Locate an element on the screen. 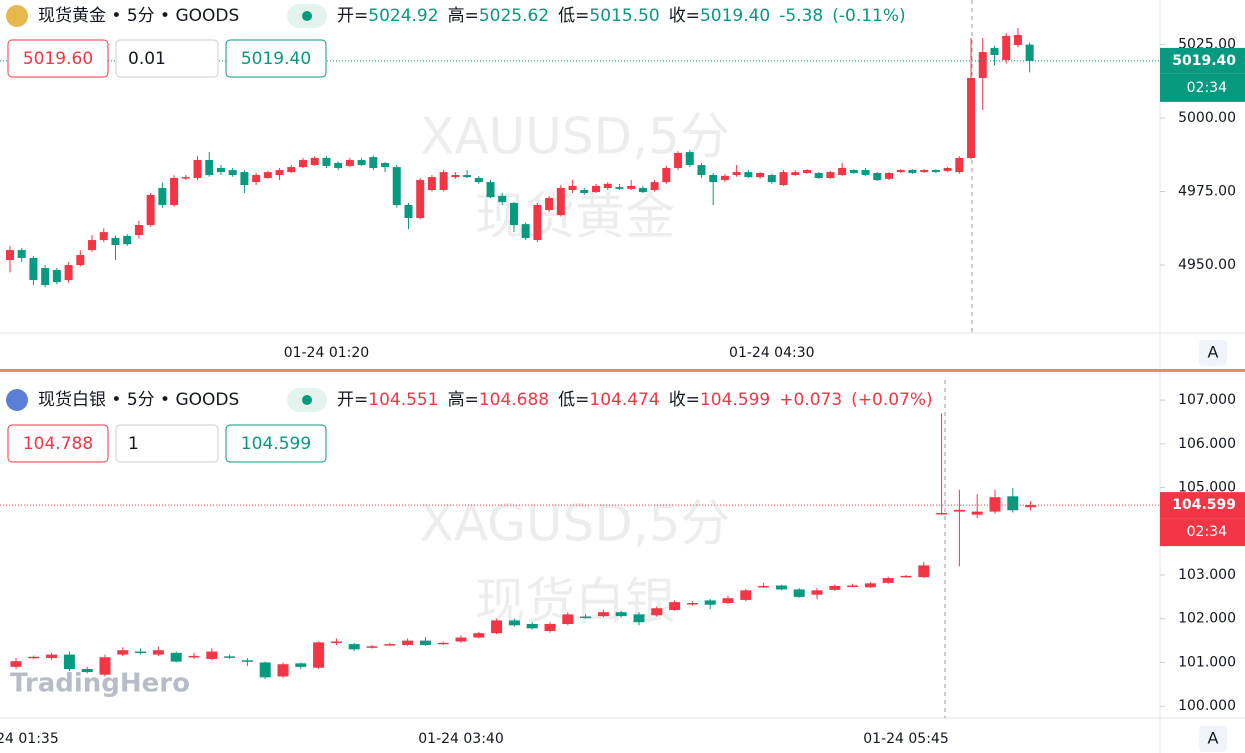 Image resolution: width=1245 pixels, height=753 pixels. quote-value: 104.551 is located at coordinates (403, 400).